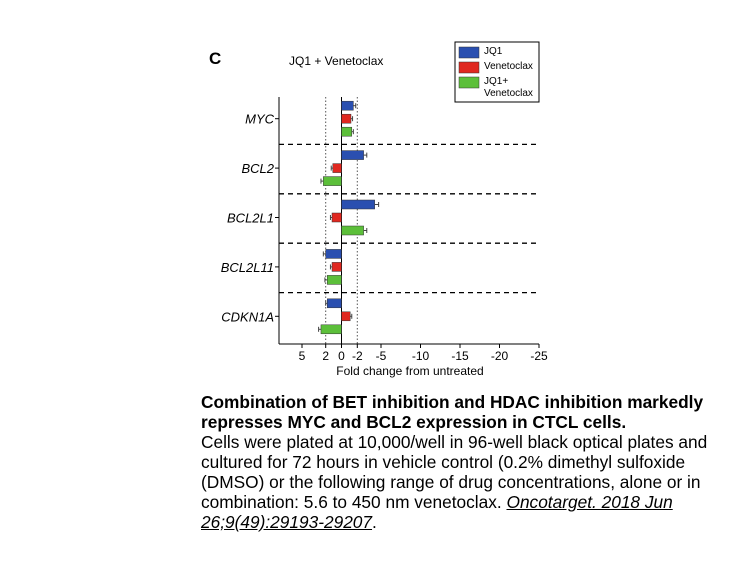 Image resolution: width=756 pixels, height=567 pixels. What do you see at coordinates (341, 356) in the screenshot?
I see `x-tick-label: 0` at bounding box center [341, 356].